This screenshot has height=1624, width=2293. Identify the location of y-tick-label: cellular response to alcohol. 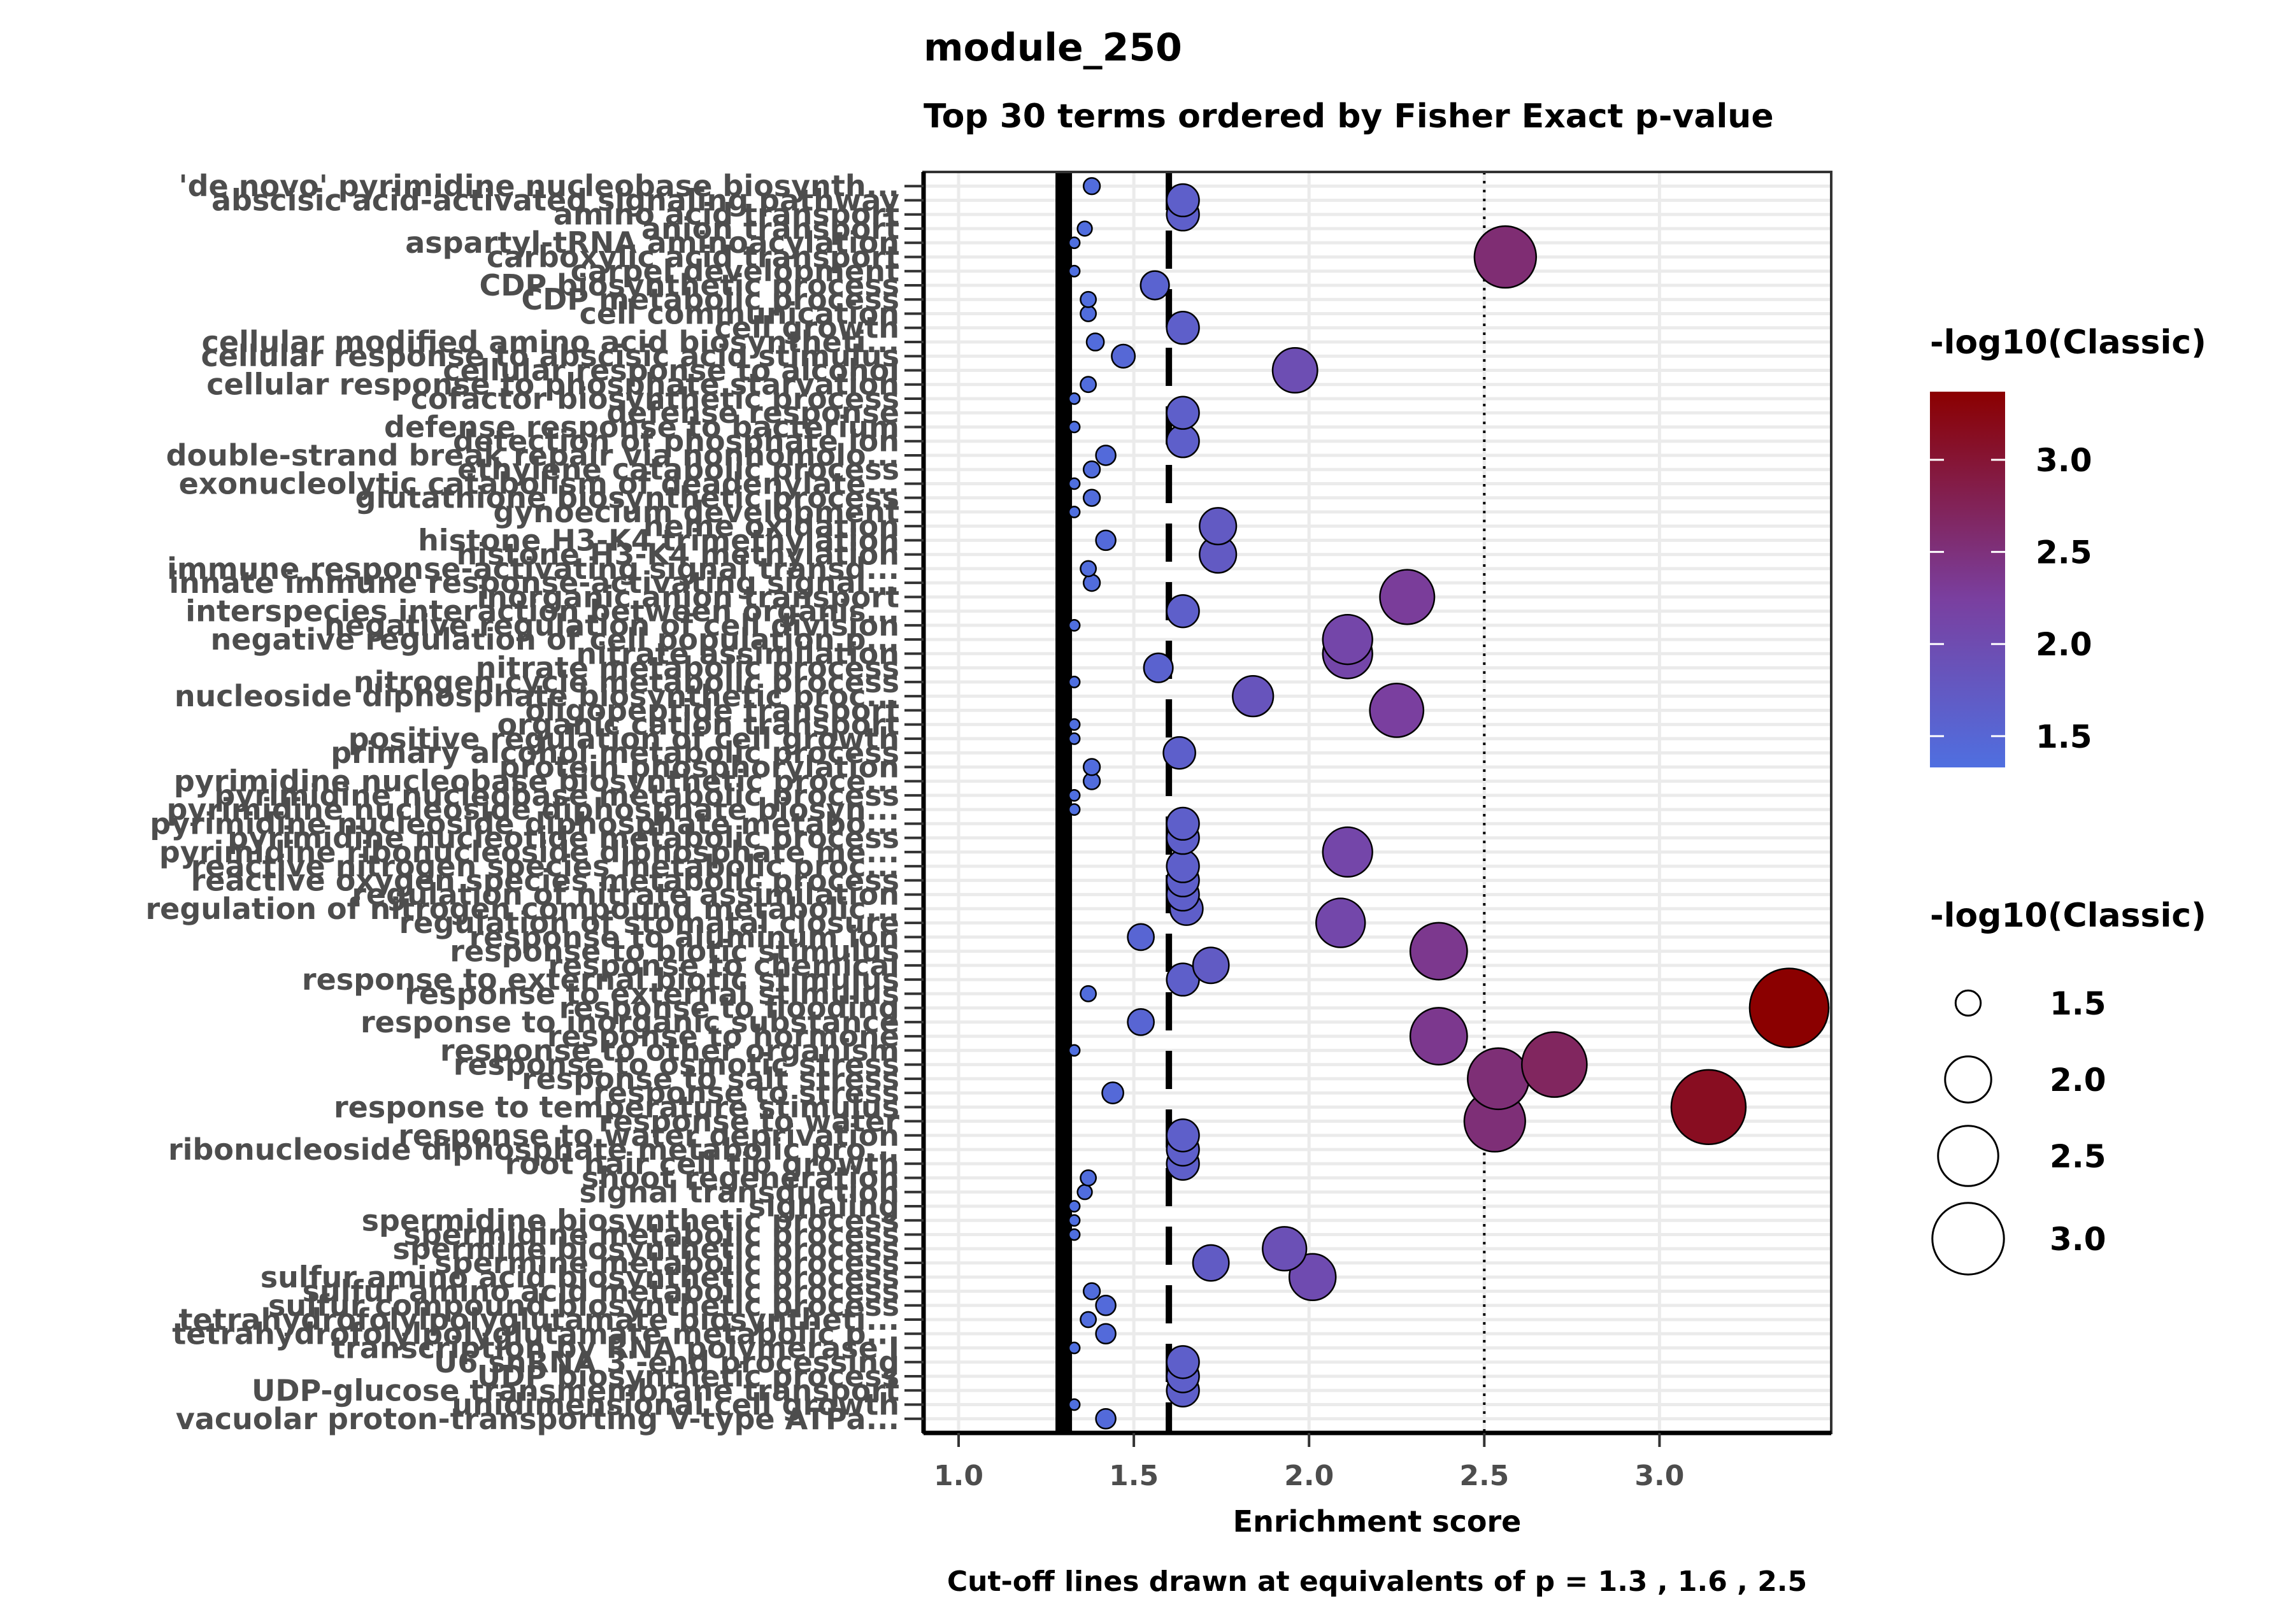
(671, 370).